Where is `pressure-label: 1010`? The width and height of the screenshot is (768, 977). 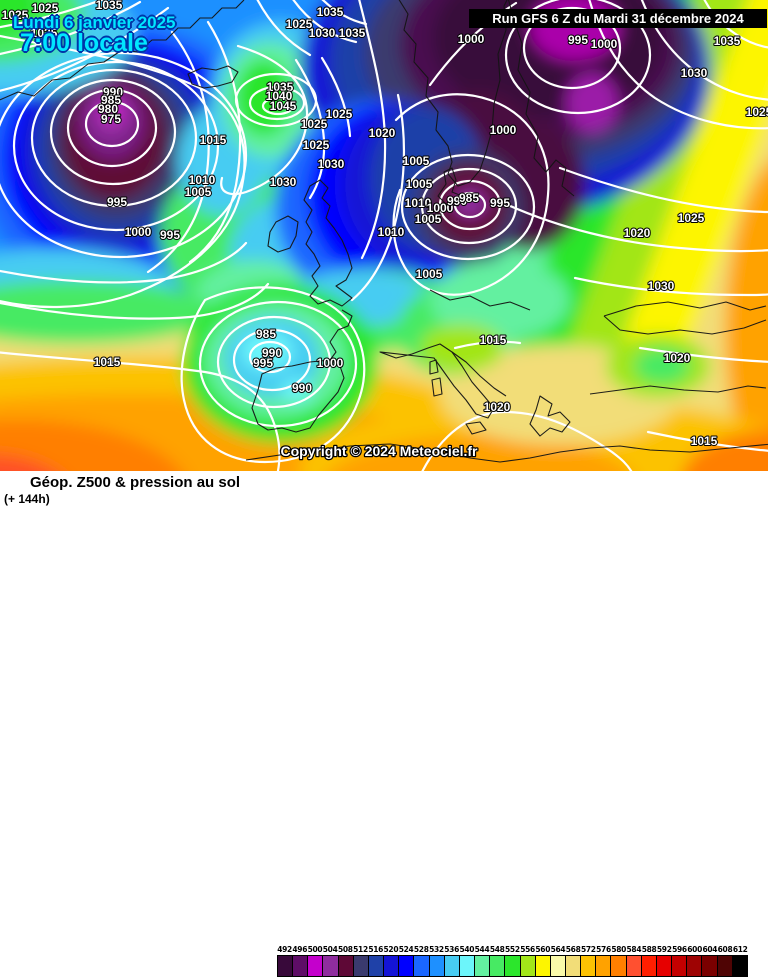 pressure-label: 1010 is located at coordinates (391, 232).